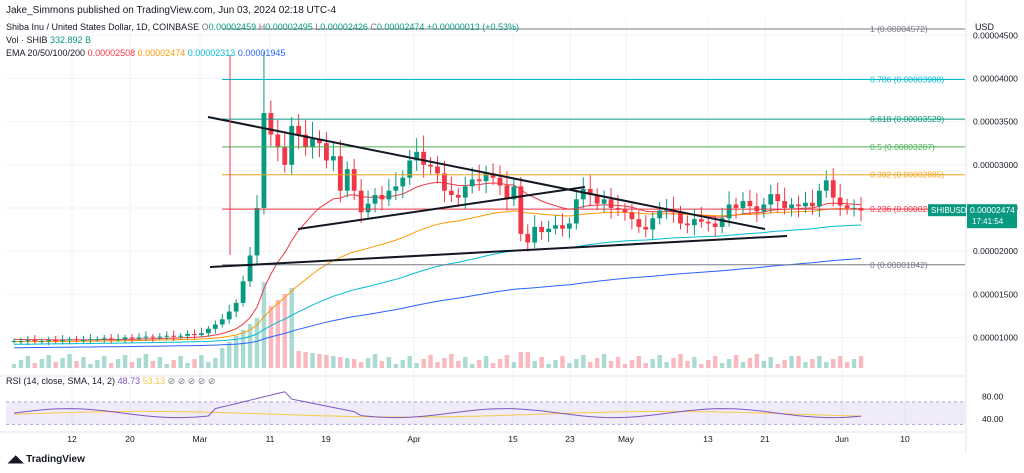 This screenshot has width=1024, height=473. Describe the element at coordinates (902, 147) in the screenshot. I see `fib-level-label: 0.5 (0.00003207)` at that location.